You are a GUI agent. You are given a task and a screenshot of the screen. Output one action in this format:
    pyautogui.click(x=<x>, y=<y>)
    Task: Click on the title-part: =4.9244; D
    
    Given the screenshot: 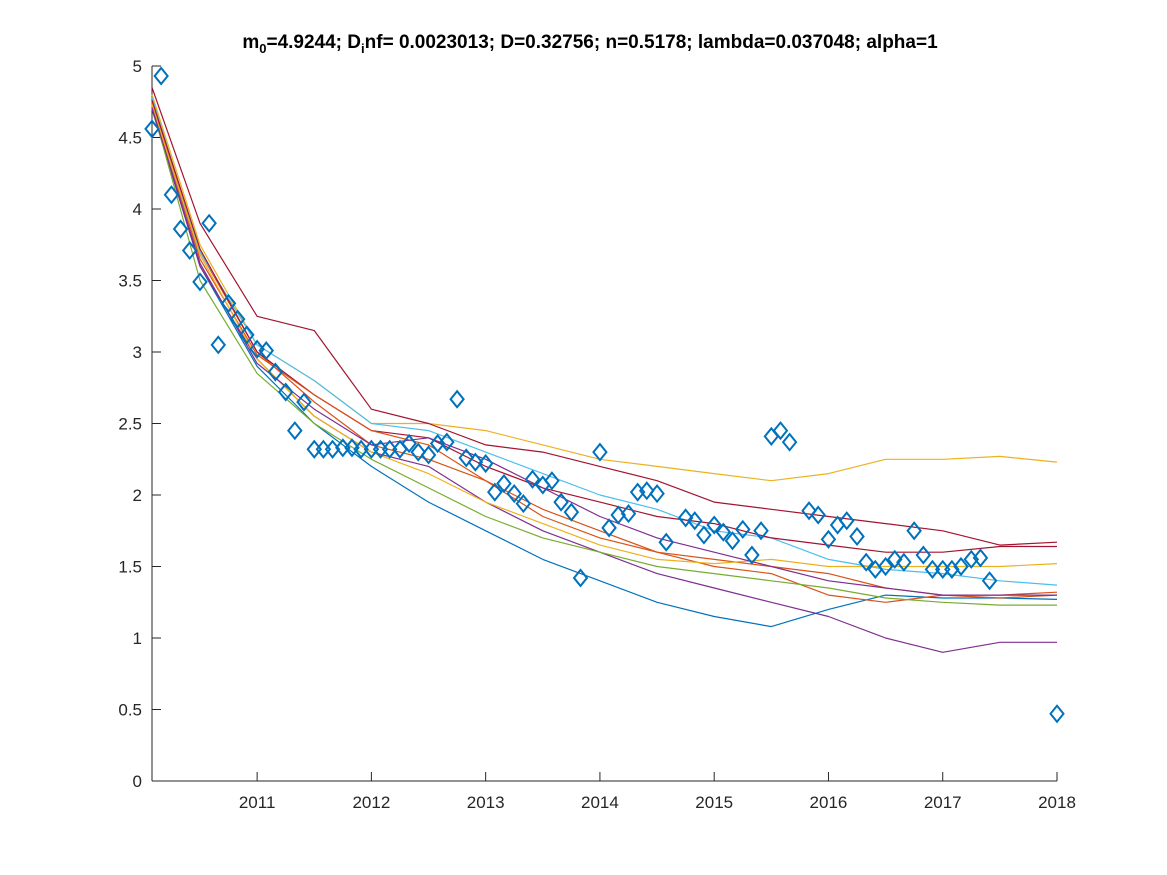 What is the action you would take?
    pyautogui.click(x=313, y=42)
    